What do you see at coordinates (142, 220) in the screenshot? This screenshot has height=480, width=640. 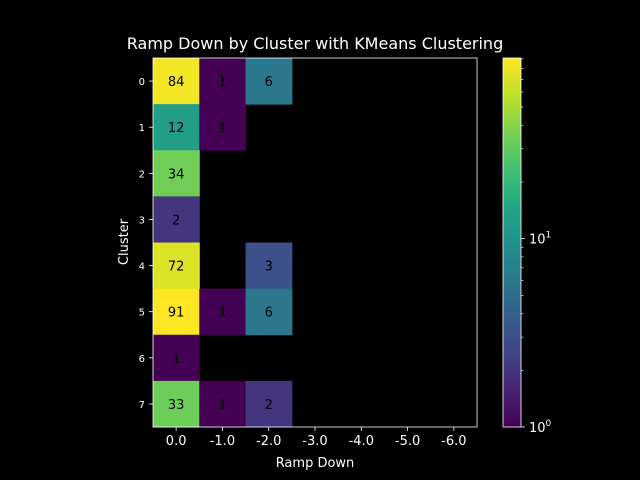 I see `y-tick-label: 3` at bounding box center [142, 220].